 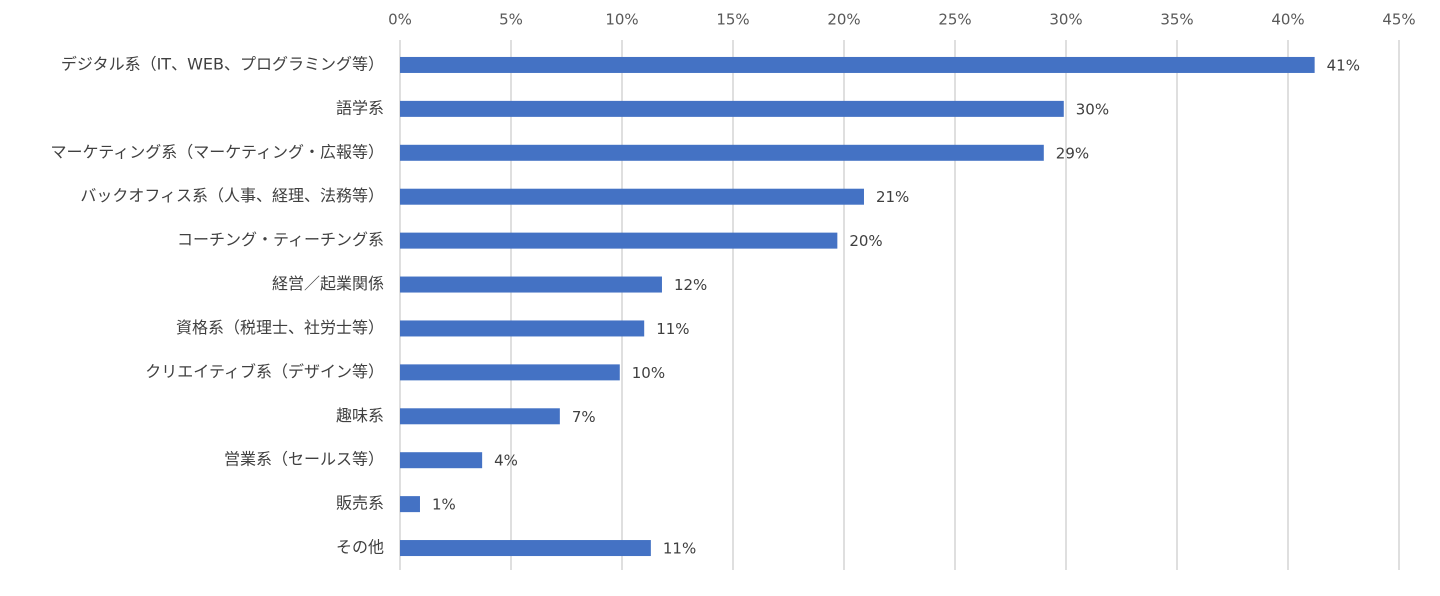 I want to click on x-tick-label: 40%, so click(x=1287, y=20).